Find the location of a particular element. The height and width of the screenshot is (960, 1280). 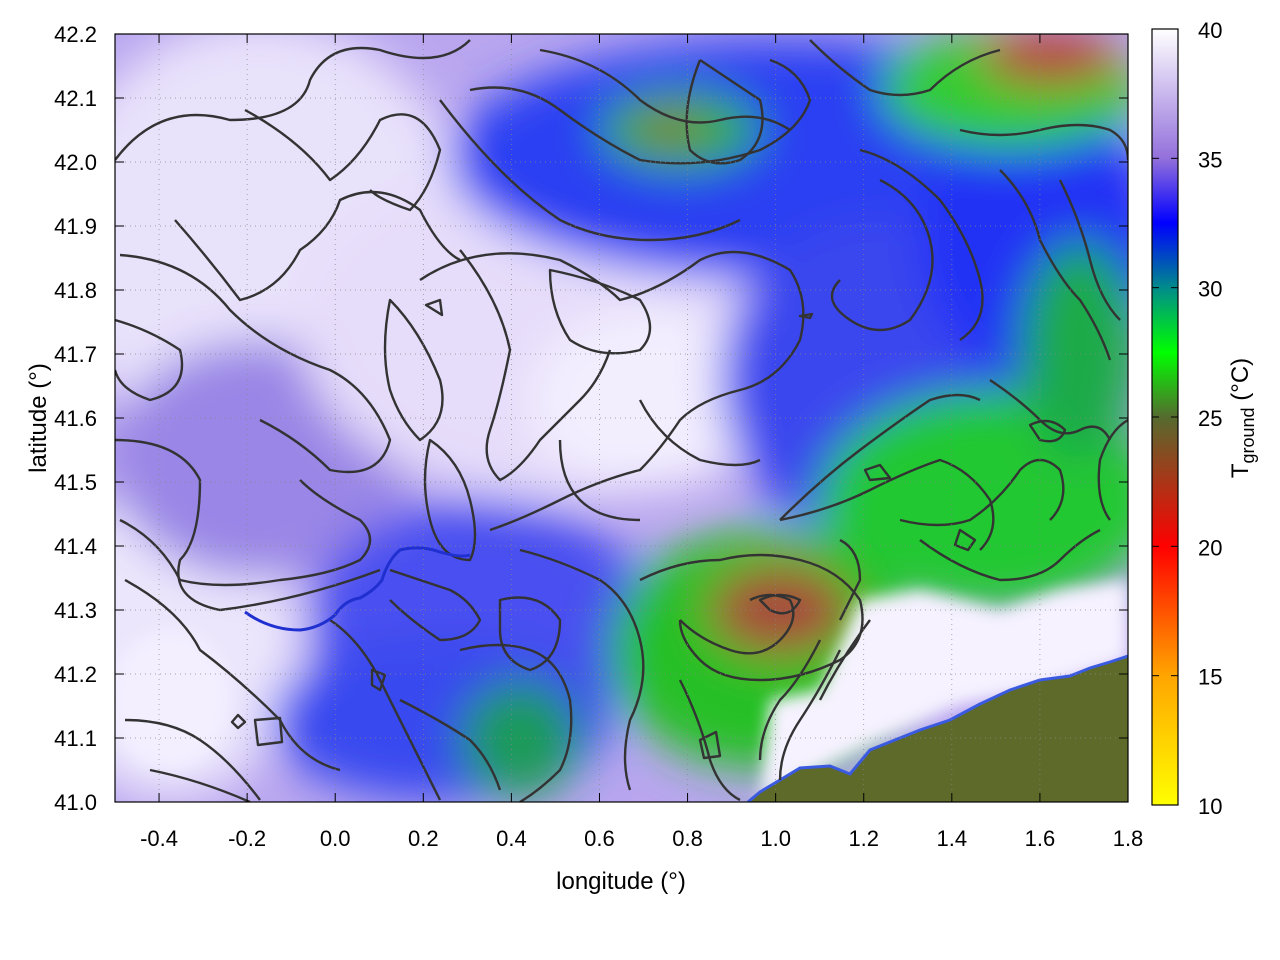

x-tick-label: 0.6 is located at coordinates (599, 838).